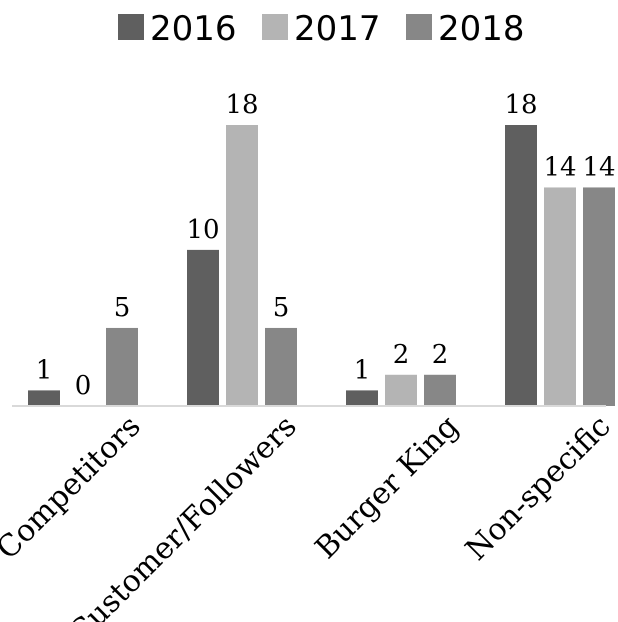 This screenshot has height=622, width=618. I want to click on data-label-non-specific-2017: 14, so click(559, 167).